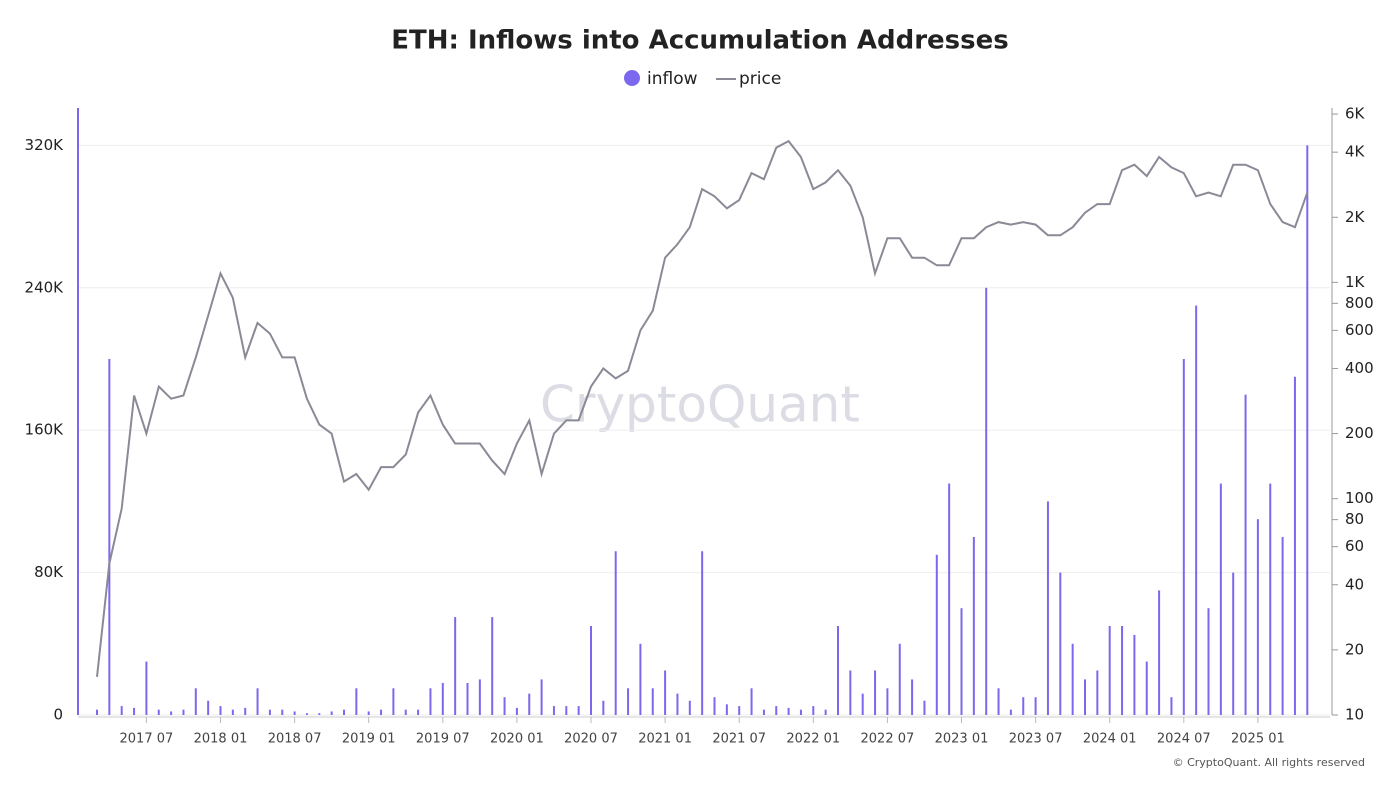 The height and width of the screenshot is (791, 1400). What do you see at coordinates (591, 739) in the screenshot?
I see `x-tick-label: 2020 07` at bounding box center [591, 739].